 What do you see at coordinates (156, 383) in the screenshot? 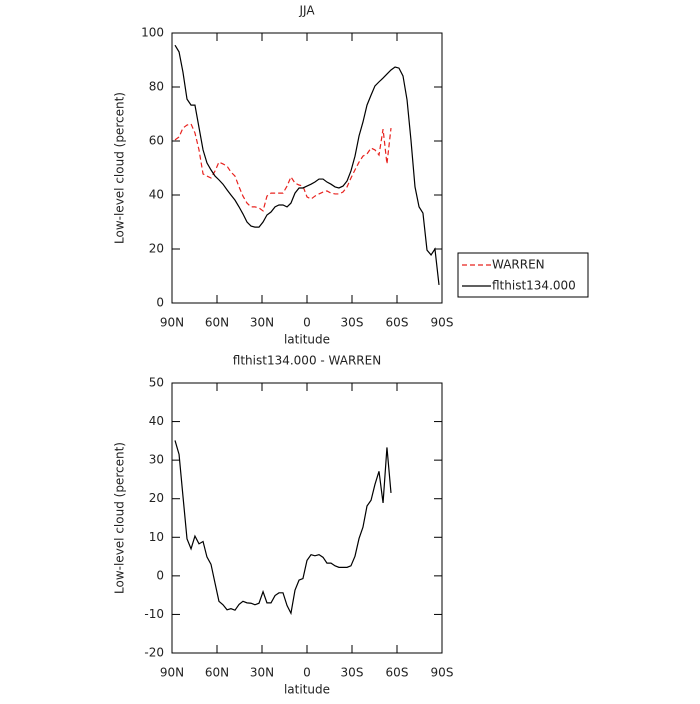
I see `y-tick-label: 50` at bounding box center [156, 383].